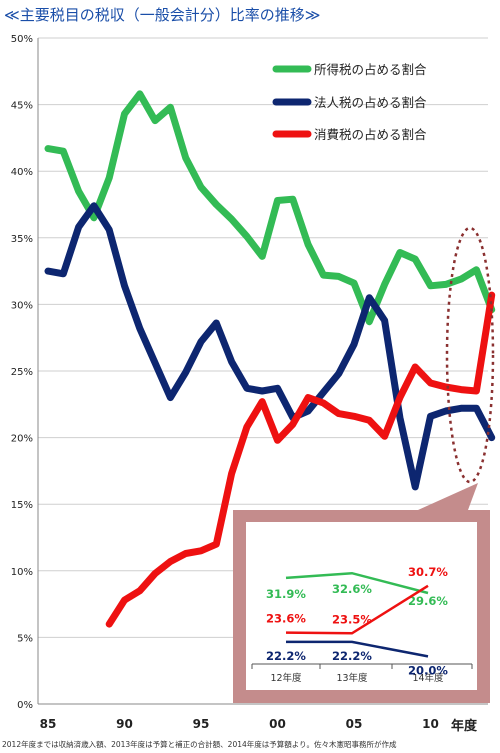 The width and height of the screenshot is (500, 753). I want to click on inset-data-label: 32.6%, so click(352, 589).